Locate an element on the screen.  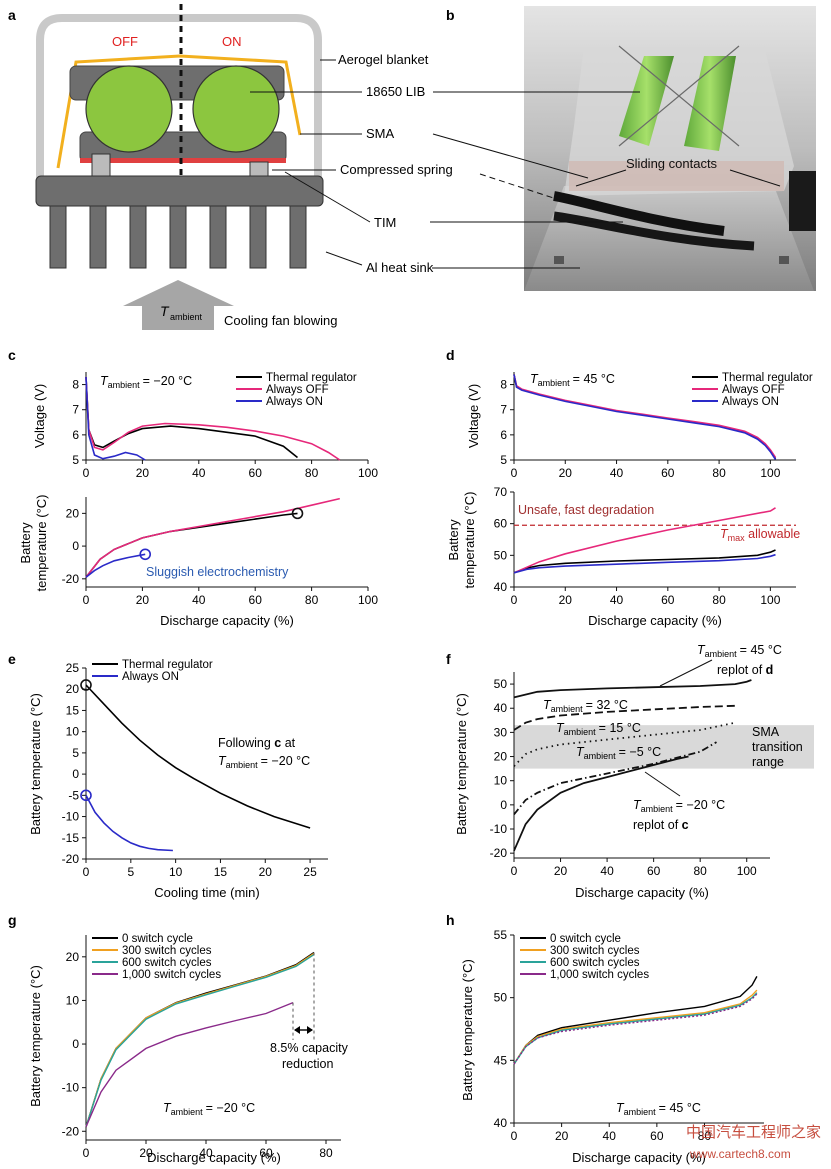
fan-t-sub: ambient is located at coordinates (186, 317).